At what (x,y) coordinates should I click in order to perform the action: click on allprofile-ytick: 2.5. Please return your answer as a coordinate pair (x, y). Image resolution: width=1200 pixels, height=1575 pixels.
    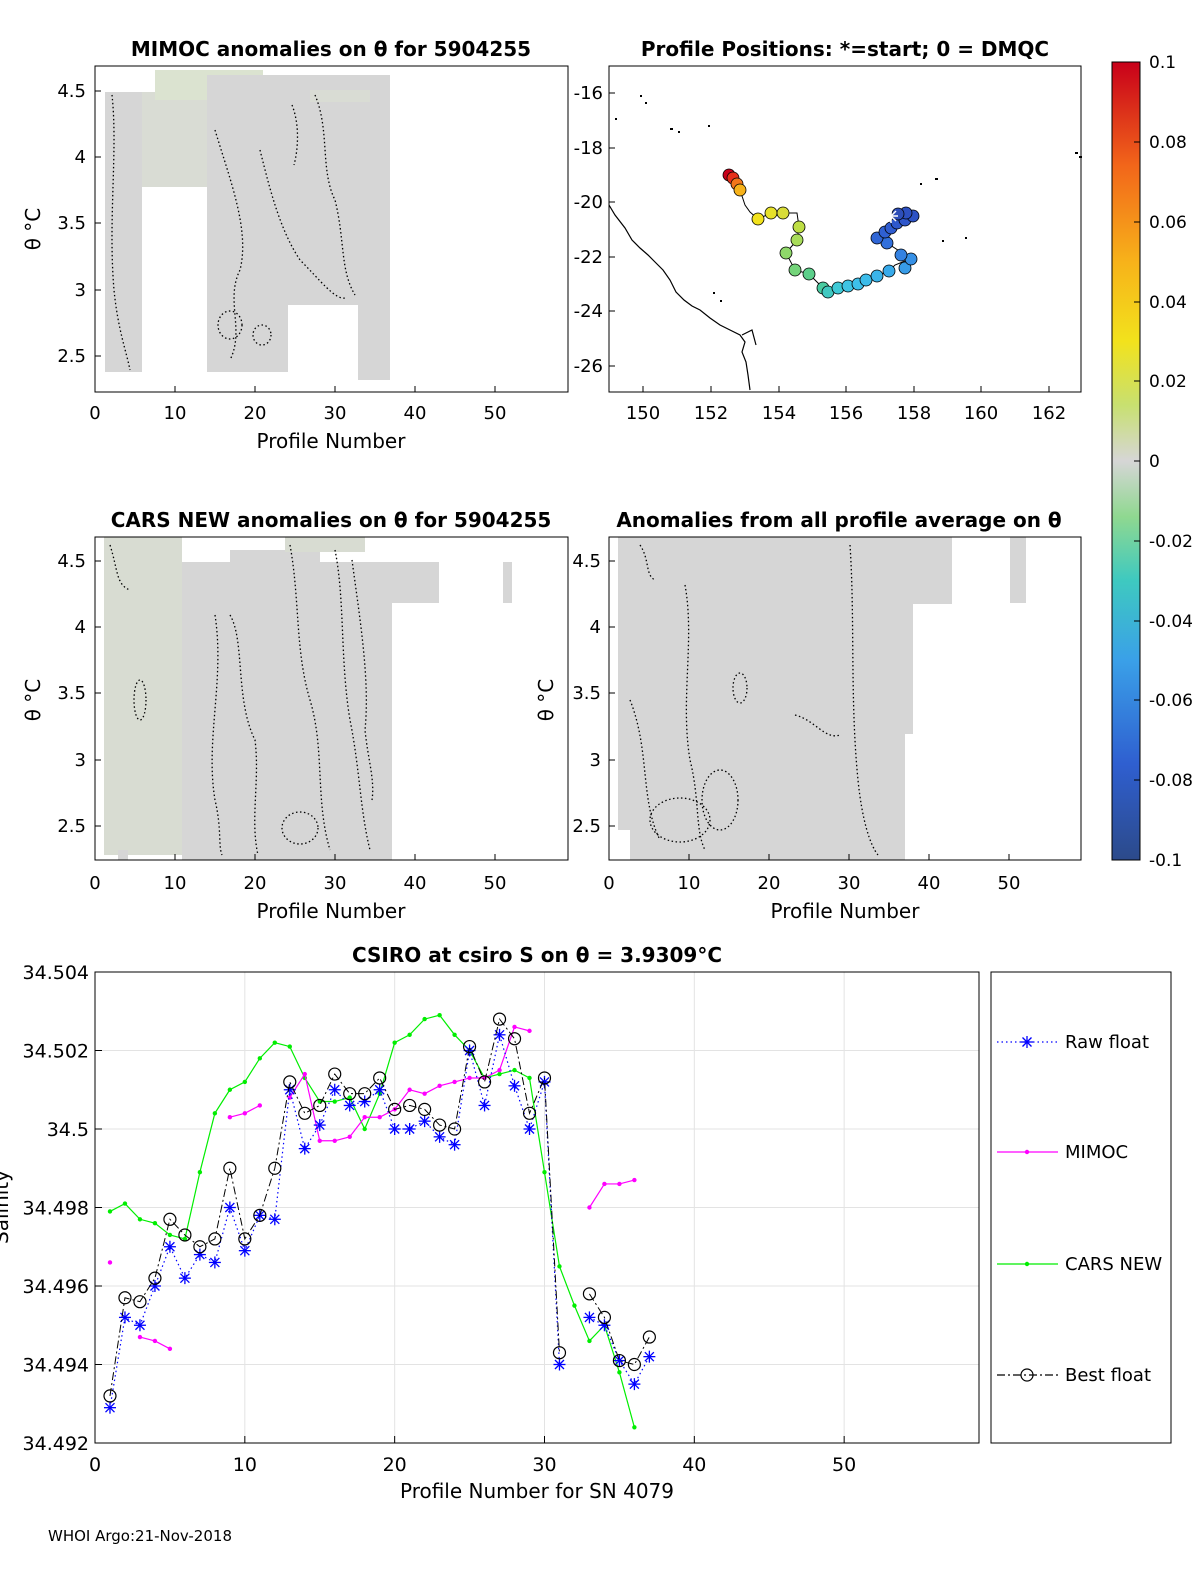
    Looking at the image, I should click on (586, 826).